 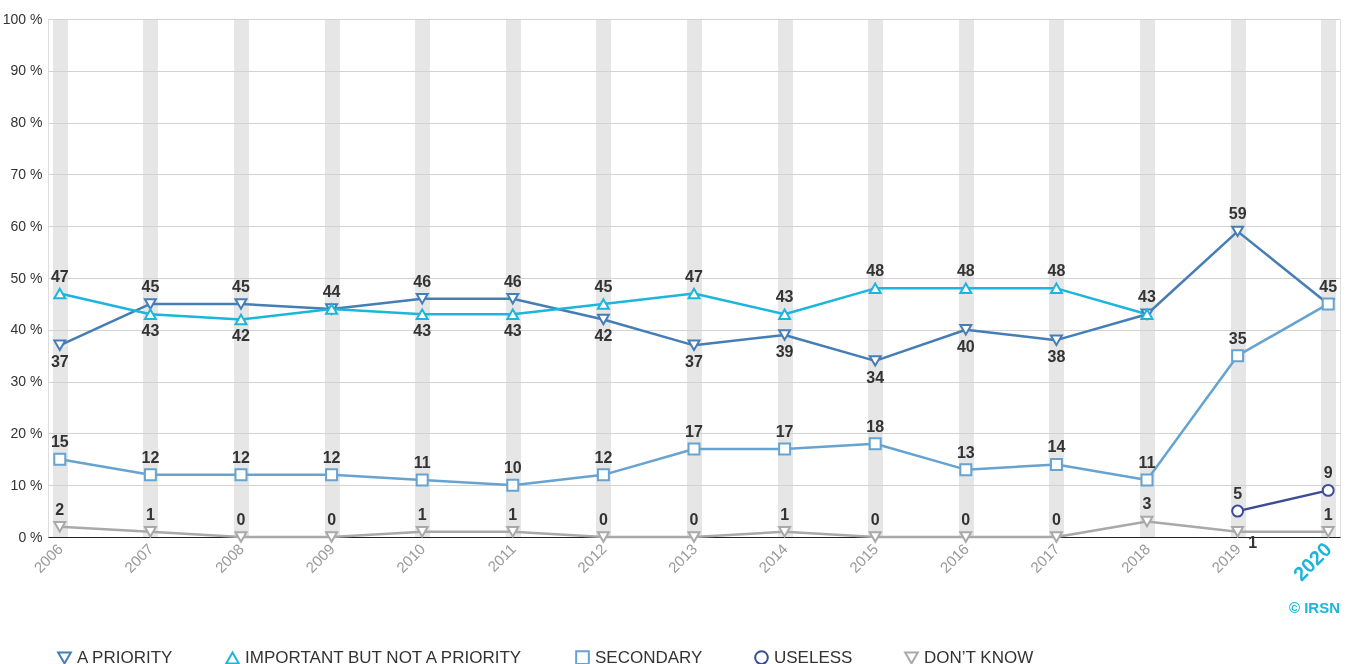 I want to click on data-label: 14, so click(x=1056, y=447).